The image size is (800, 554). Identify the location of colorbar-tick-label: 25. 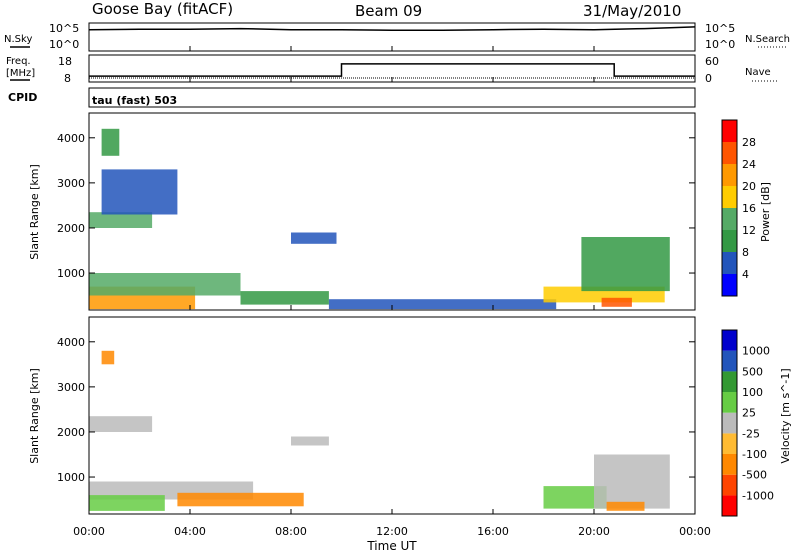
(749, 413).